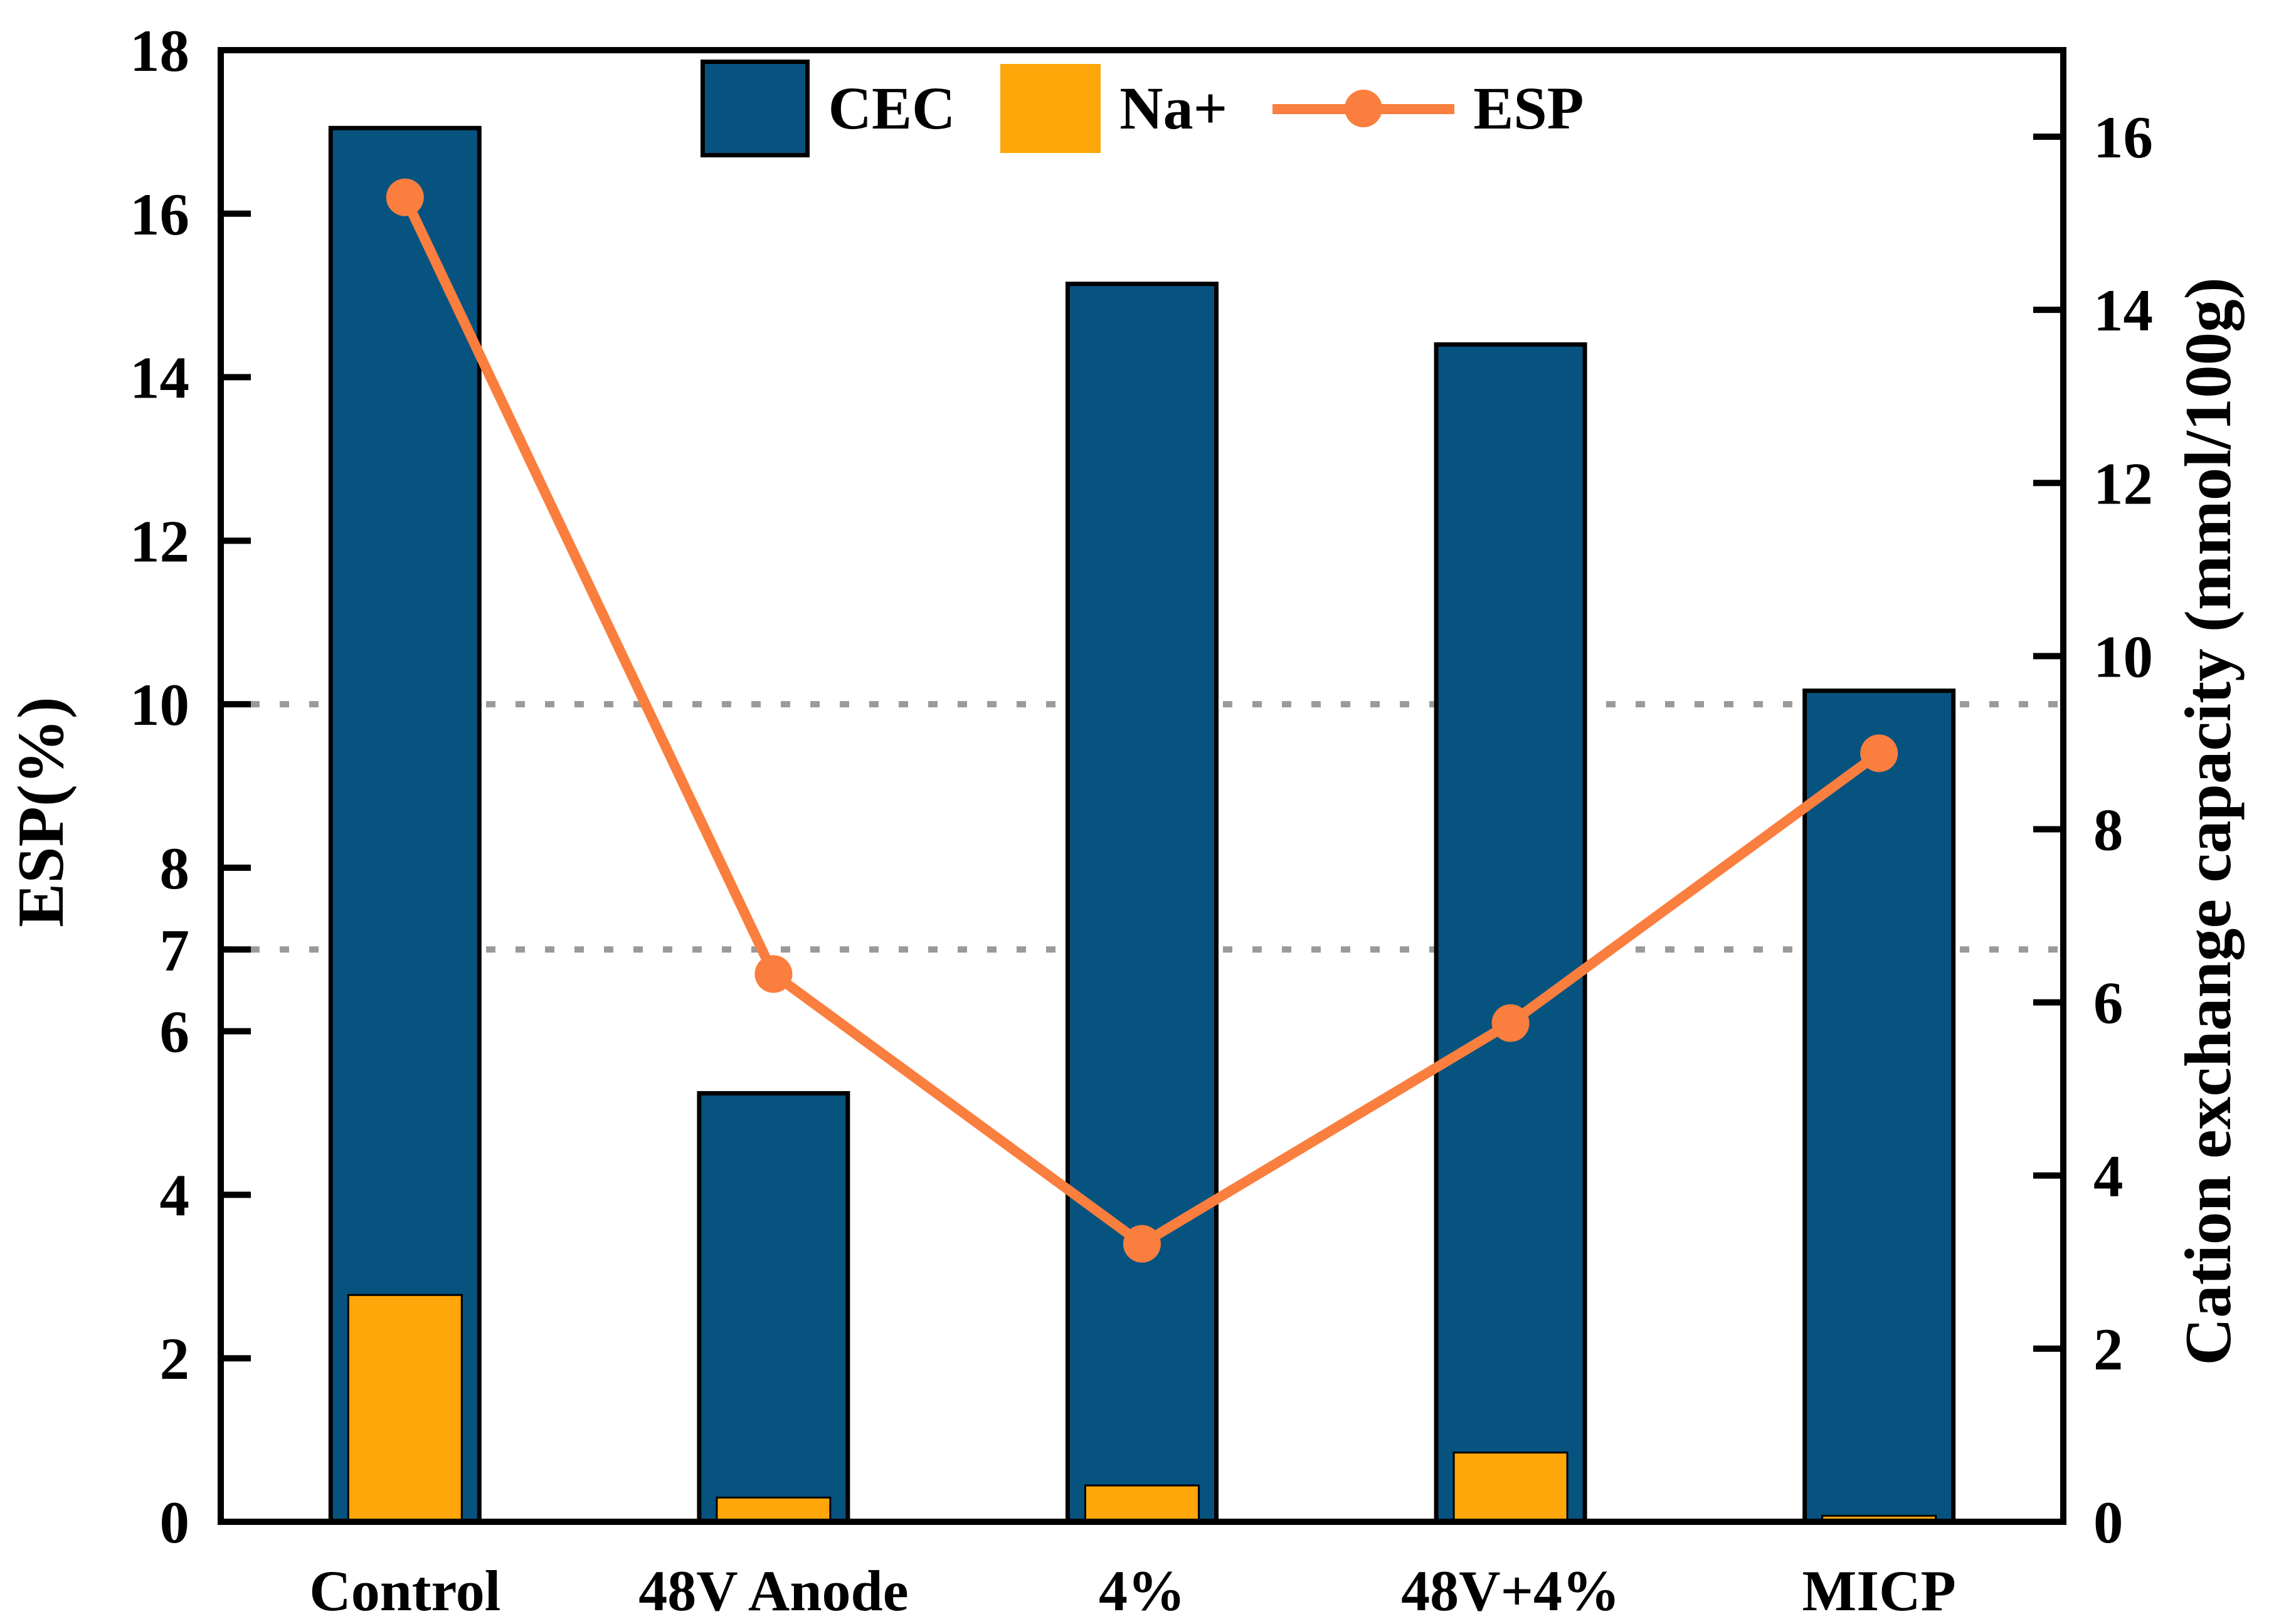 Image resolution: width=2269 pixels, height=1624 pixels. I want to click on esp-line-marker-icon, so click(1363, 109).